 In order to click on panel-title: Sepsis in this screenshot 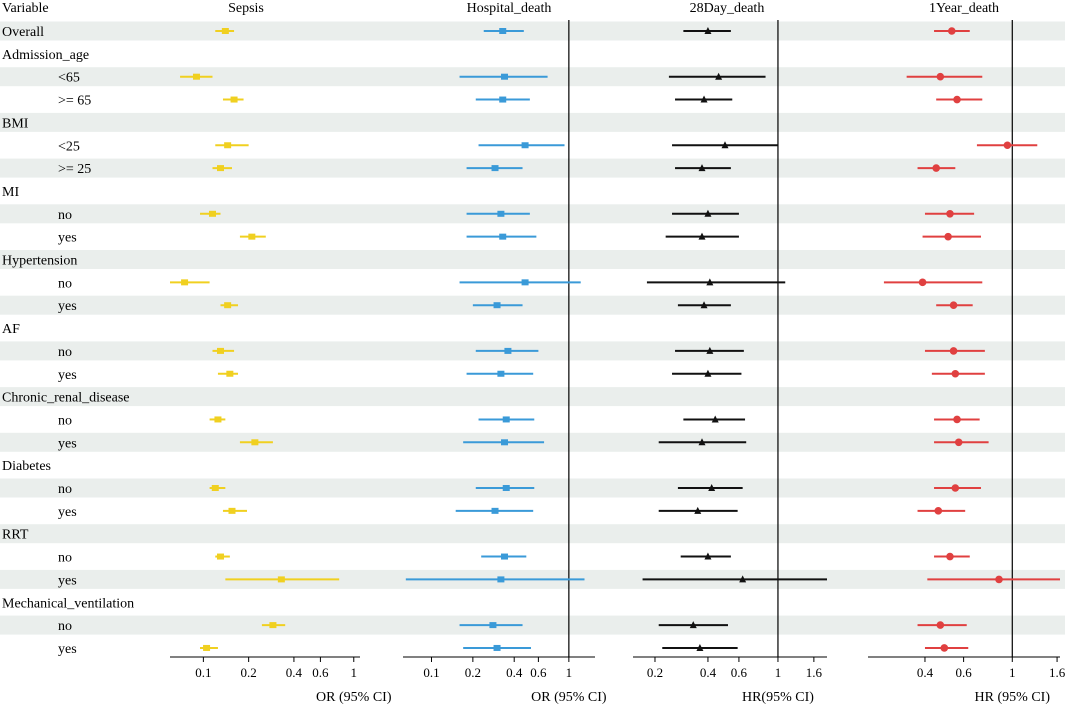, I will do `click(246, 8)`.